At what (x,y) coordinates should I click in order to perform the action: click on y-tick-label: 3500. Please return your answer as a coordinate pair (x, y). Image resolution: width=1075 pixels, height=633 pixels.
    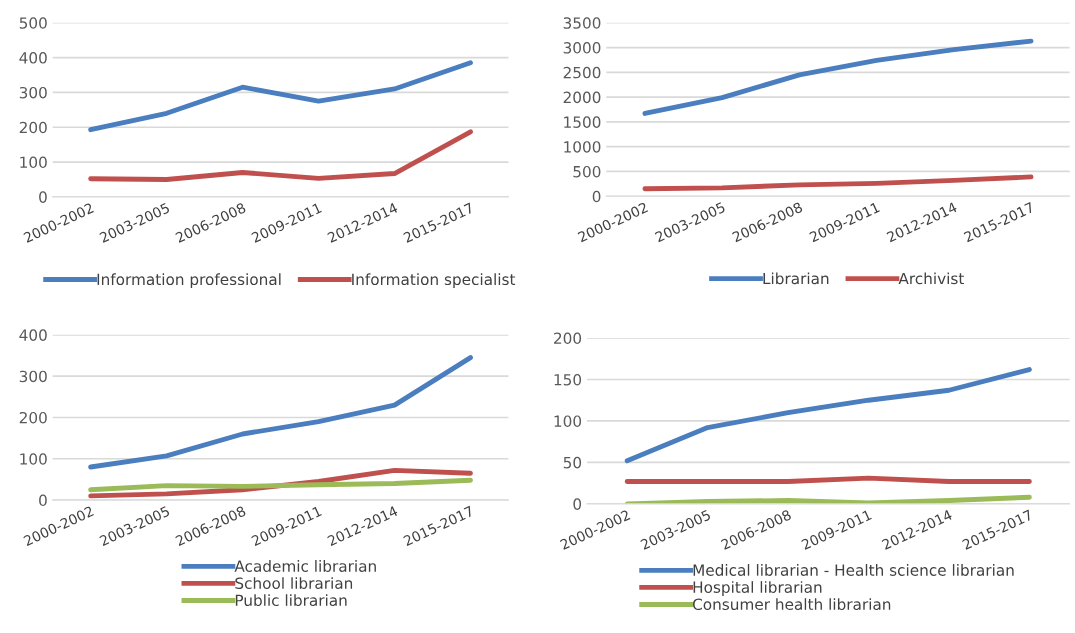
    Looking at the image, I should click on (582, 23).